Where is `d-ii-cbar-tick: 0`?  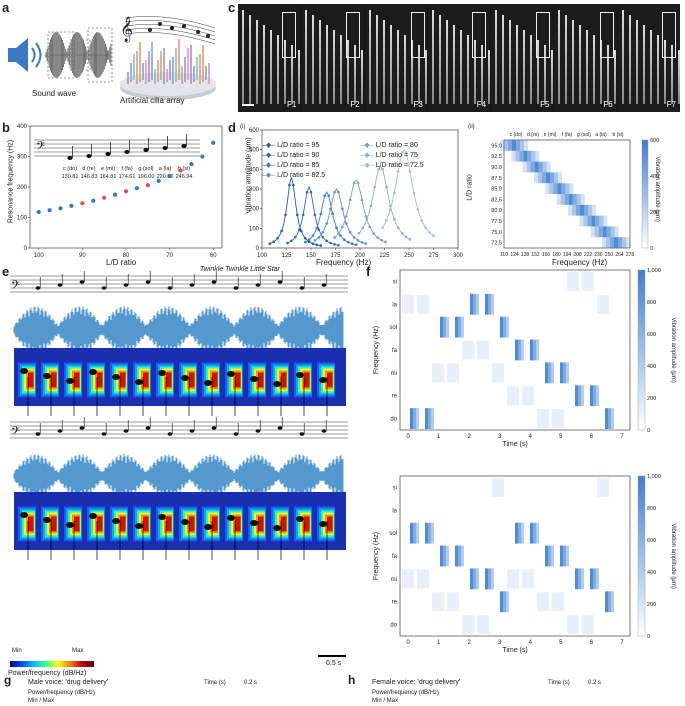
d-ii-cbar-tick: 0 is located at coordinates (651, 249).